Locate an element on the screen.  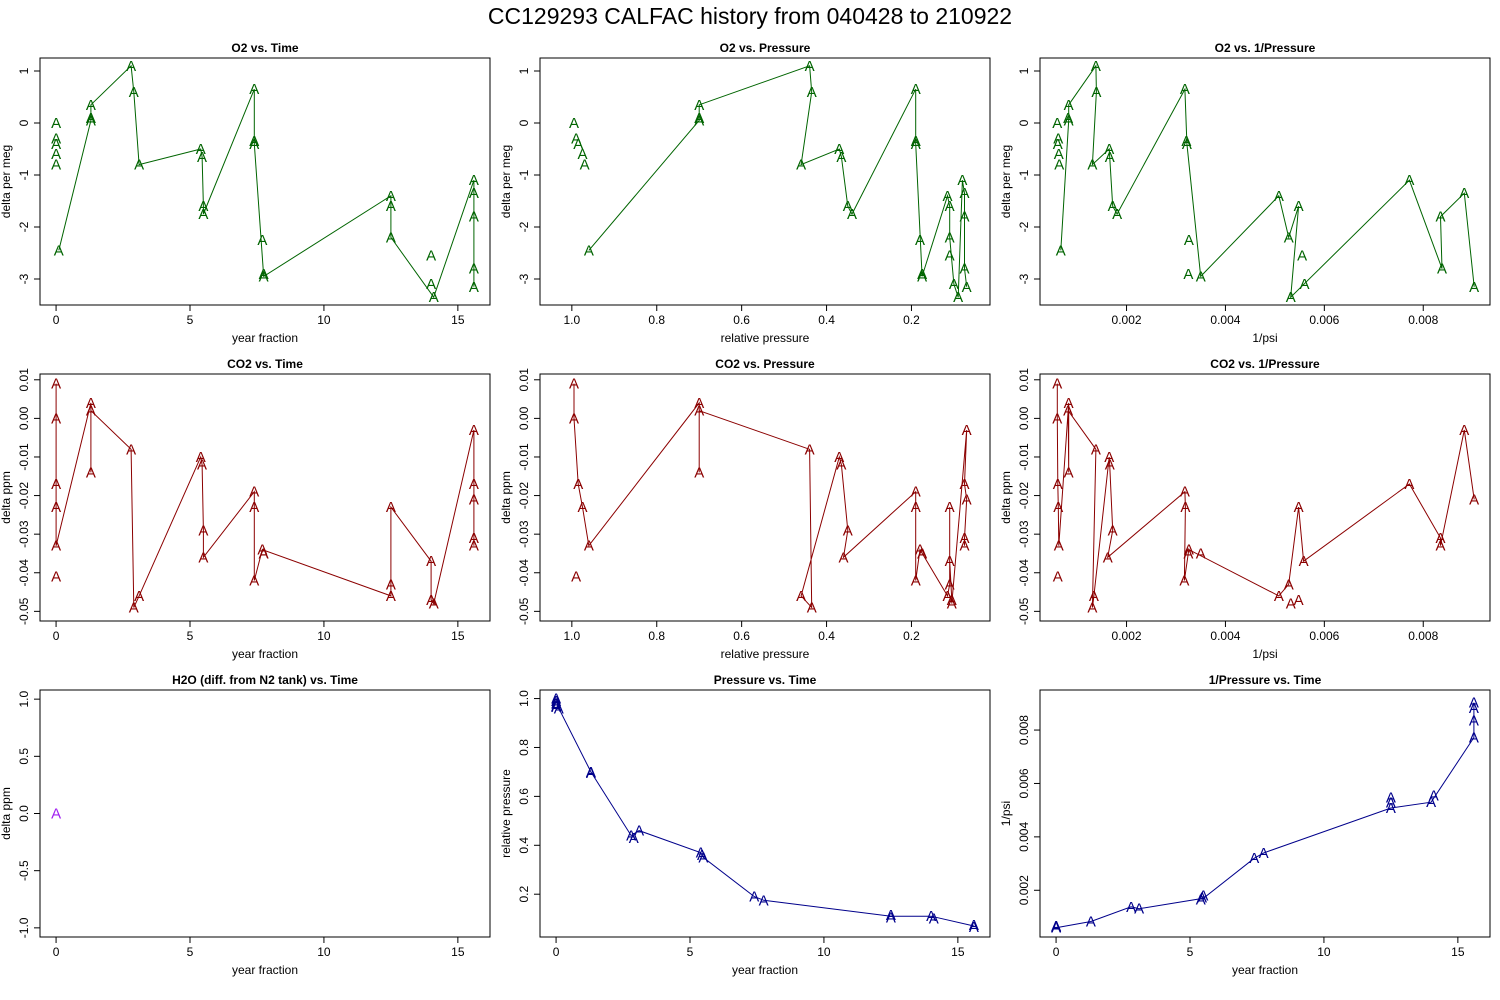
panel-title: CO2 vs. Pressure is located at coordinates (765, 364).